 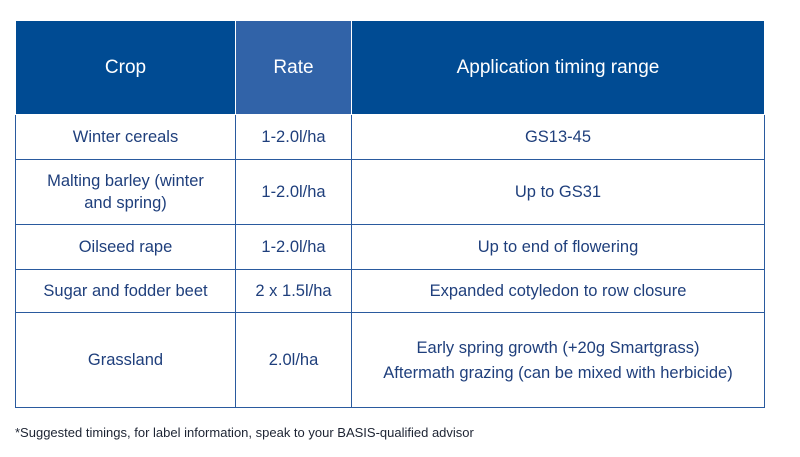 I want to click on crop-text: Oilseed rape, so click(x=125, y=247).